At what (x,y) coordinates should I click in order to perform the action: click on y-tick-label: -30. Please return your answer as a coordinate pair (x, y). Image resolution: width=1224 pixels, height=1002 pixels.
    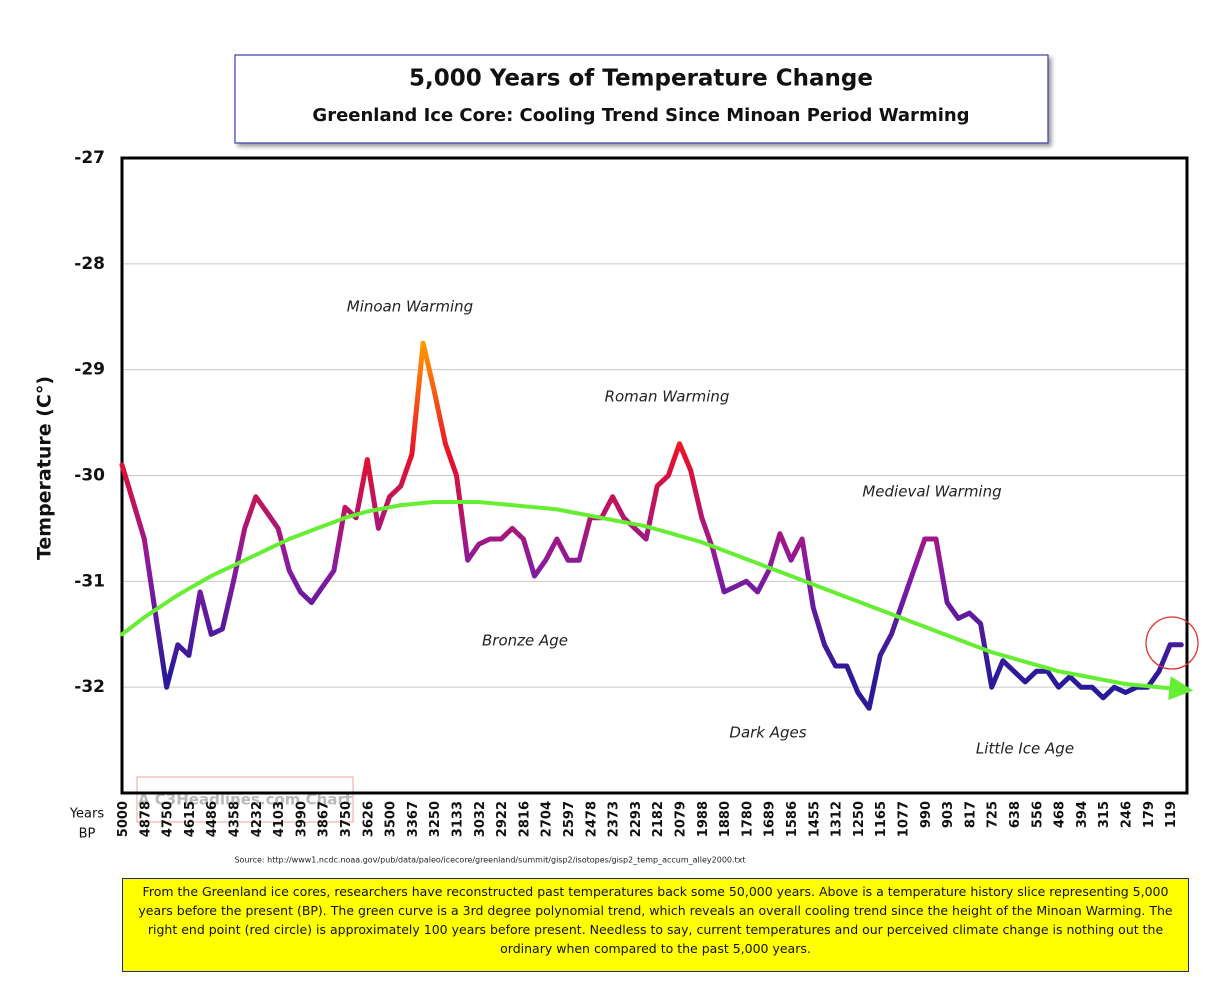
    Looking at the image, I should click on (89, 476).